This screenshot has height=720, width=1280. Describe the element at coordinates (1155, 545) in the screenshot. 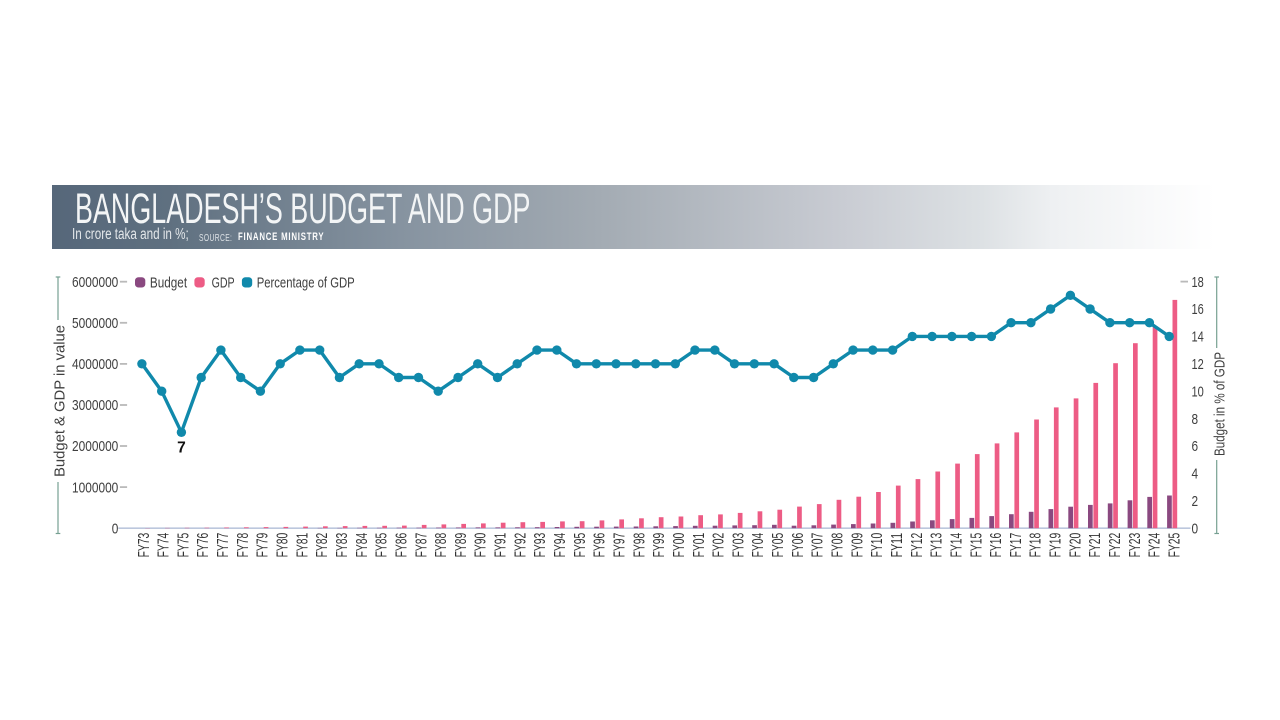

I see `svg-text: FY24` at that location.